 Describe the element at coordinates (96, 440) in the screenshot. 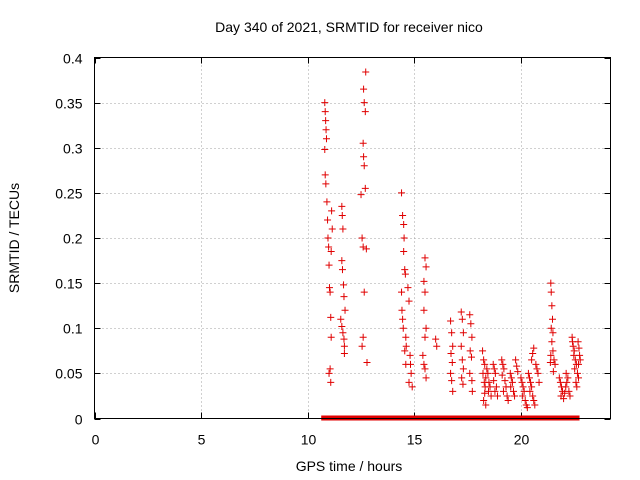

I see `x-tick-label: 0` at that location.